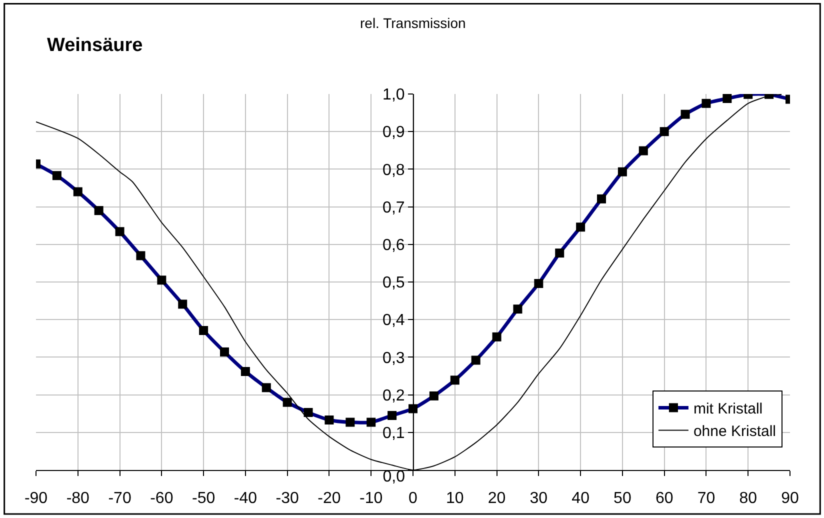 Image resolution: width=824 pixels, height=518 pixels. What do you see at coordinates (623, 499) in the screenshot?
I see `x-tick-label: 50` at bounding box center [623, 499].